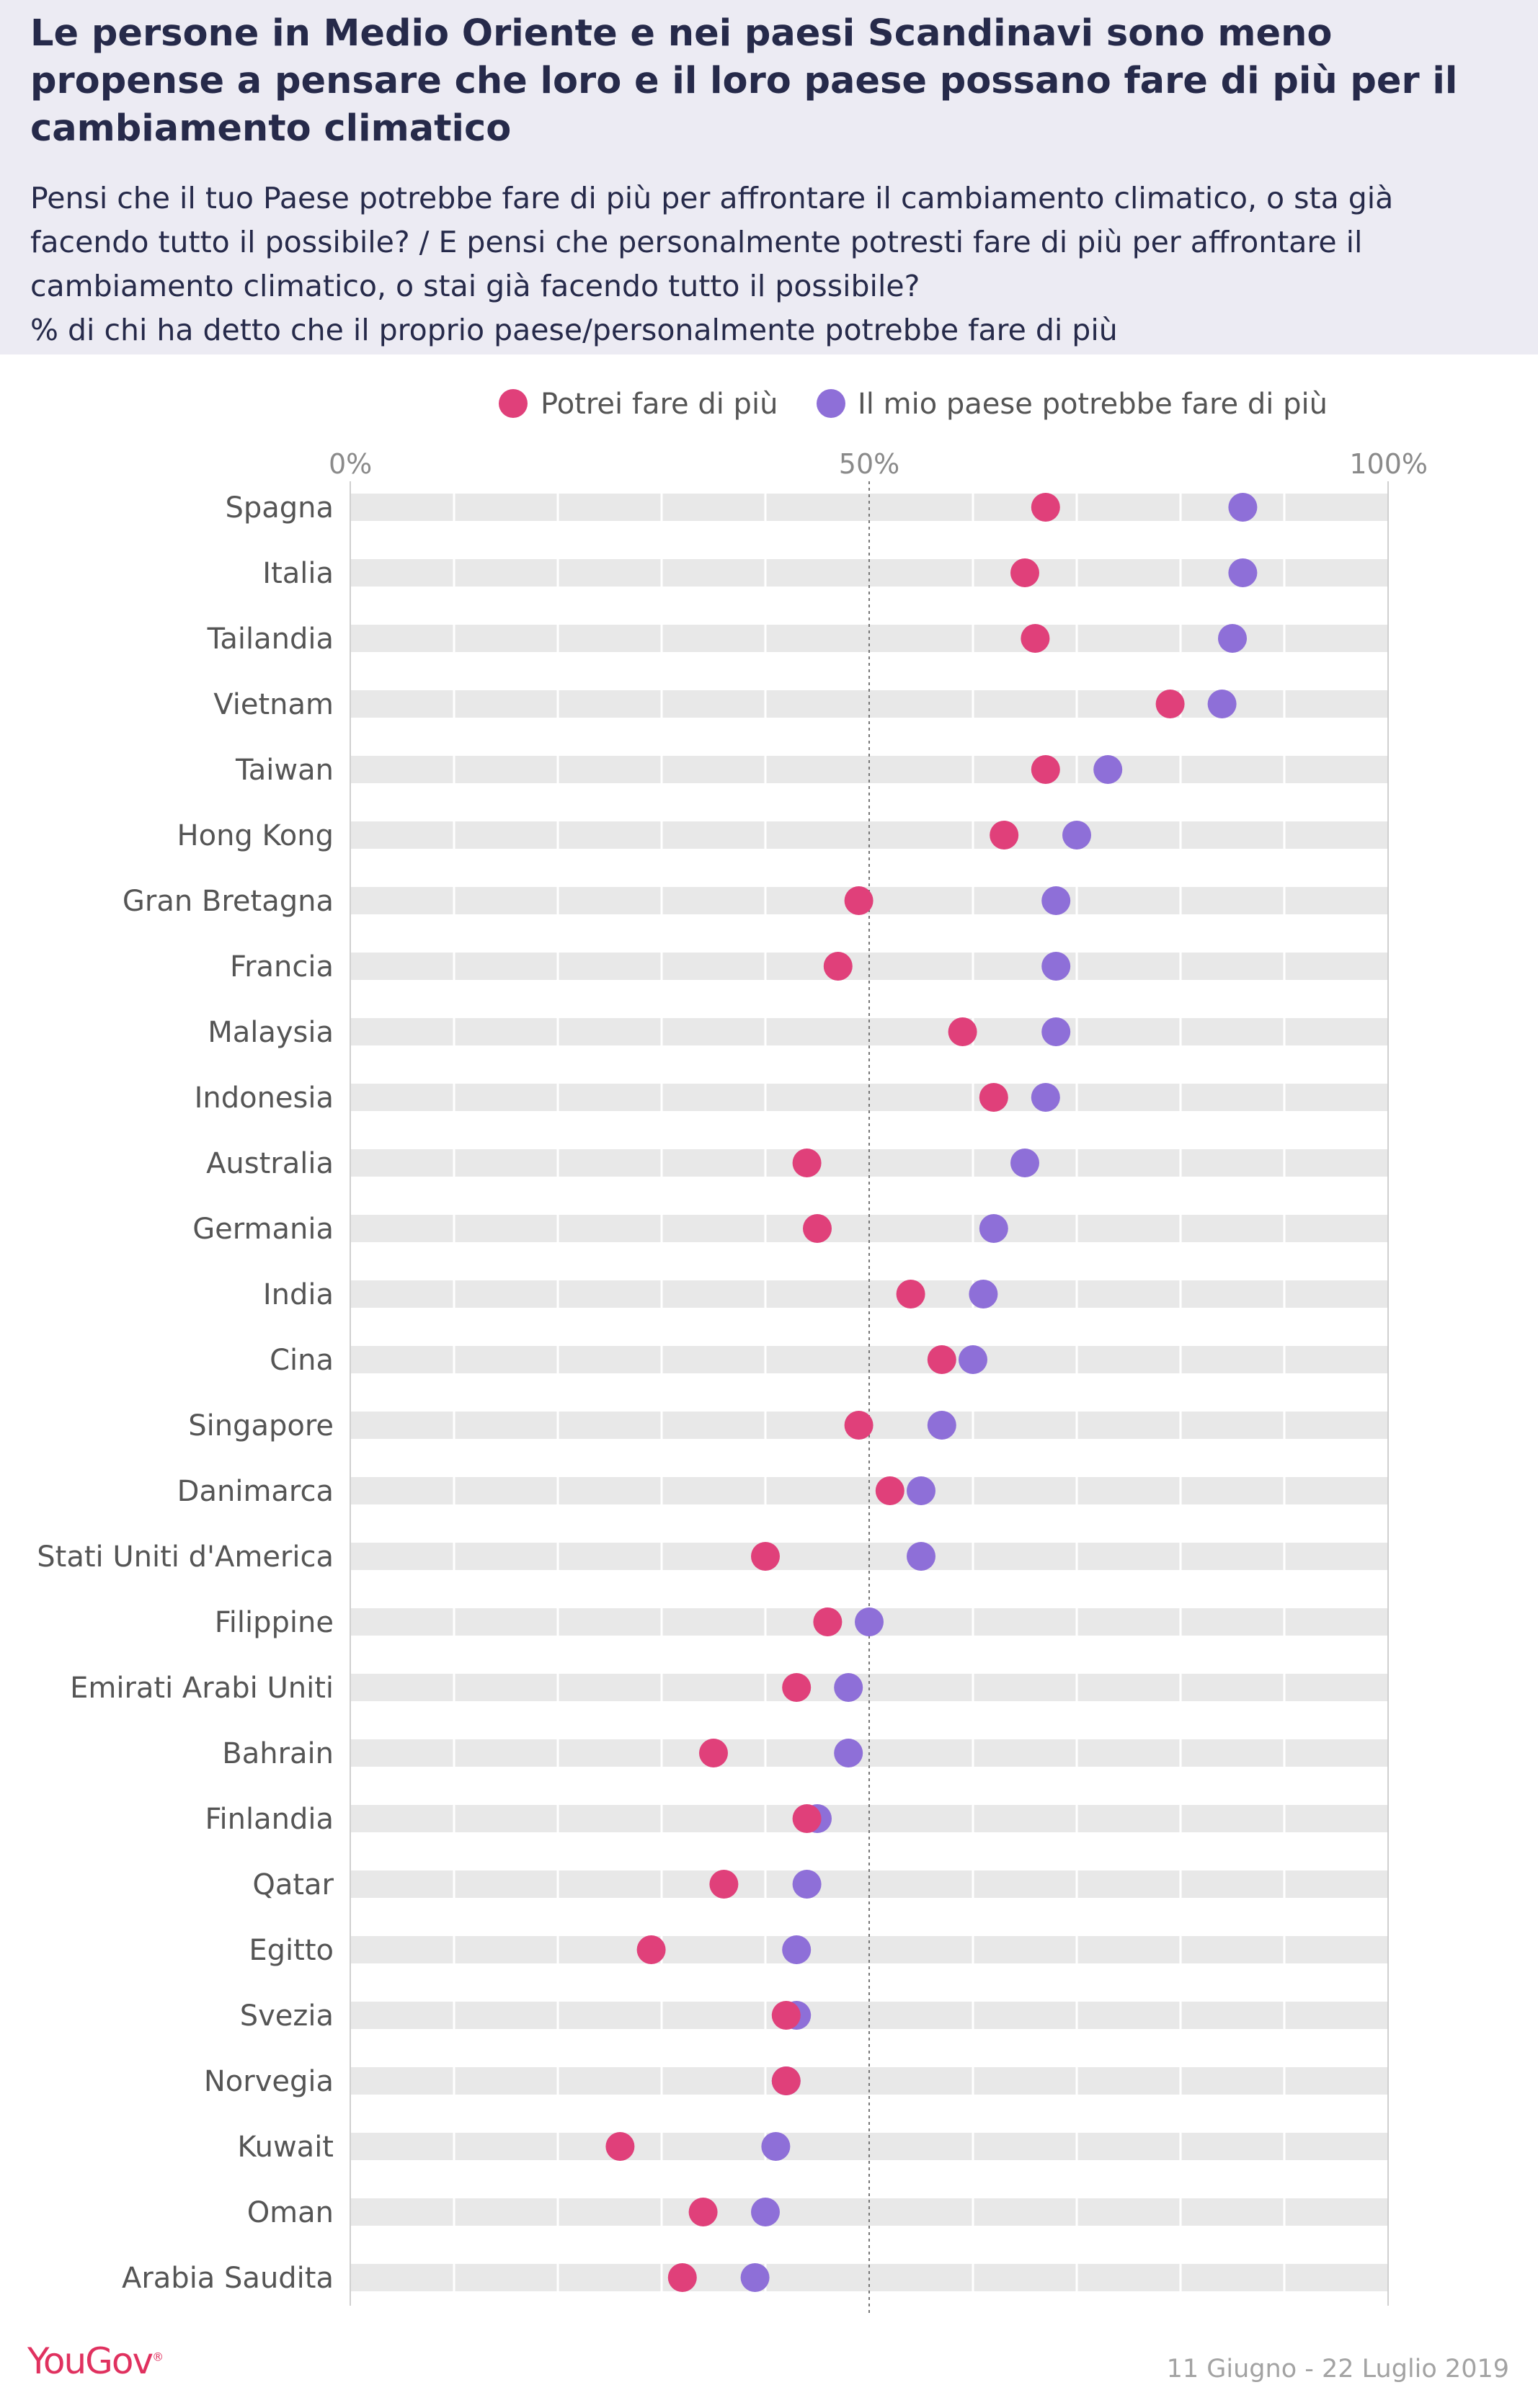 This screenshot has width=1538, height=2408. I want to click on category-label: Cina, so click(302, 1361).